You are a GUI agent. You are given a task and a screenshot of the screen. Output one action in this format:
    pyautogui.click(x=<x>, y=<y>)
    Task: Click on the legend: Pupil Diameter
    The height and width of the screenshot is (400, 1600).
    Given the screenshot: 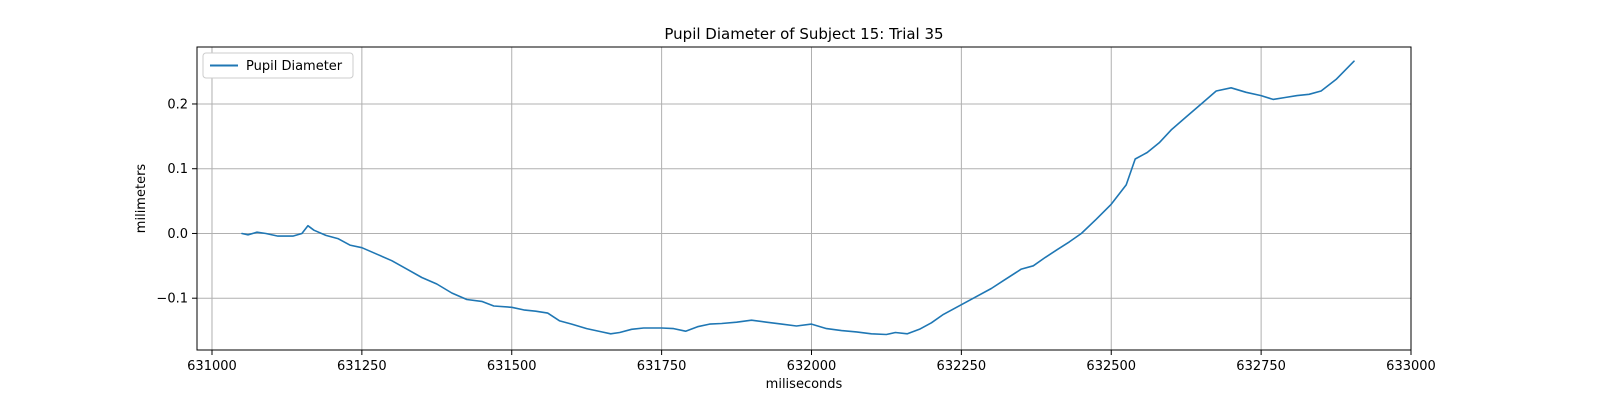 What is the action you would take?
    pyautogui.click(x=278, y=65)
    